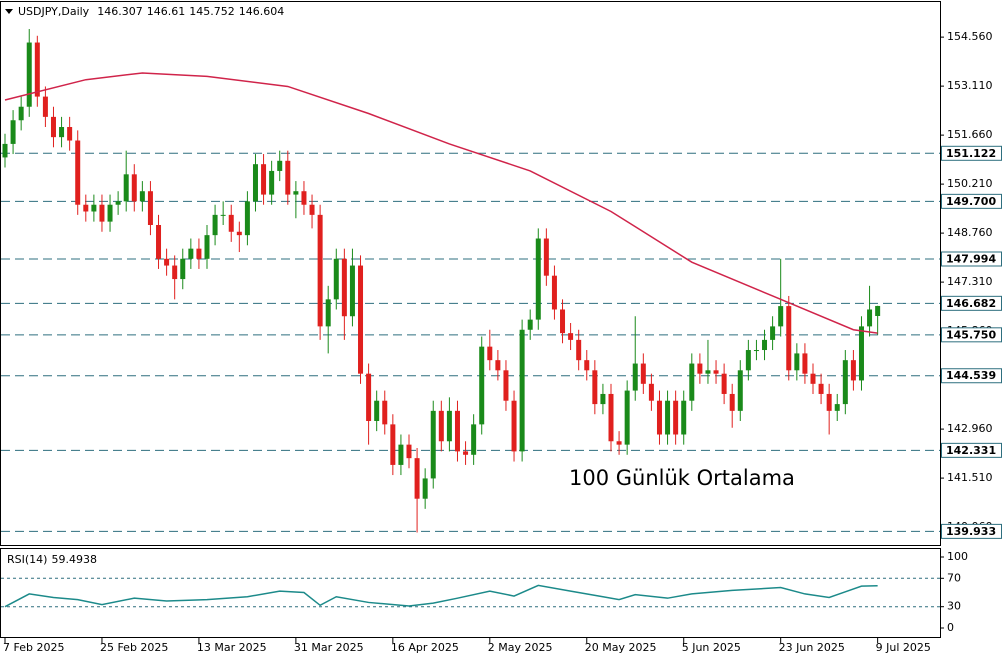 This screenshot has width=1004, height=660. I want to click on annotation: 100 Günlük Ortalama, so click(682, 478).